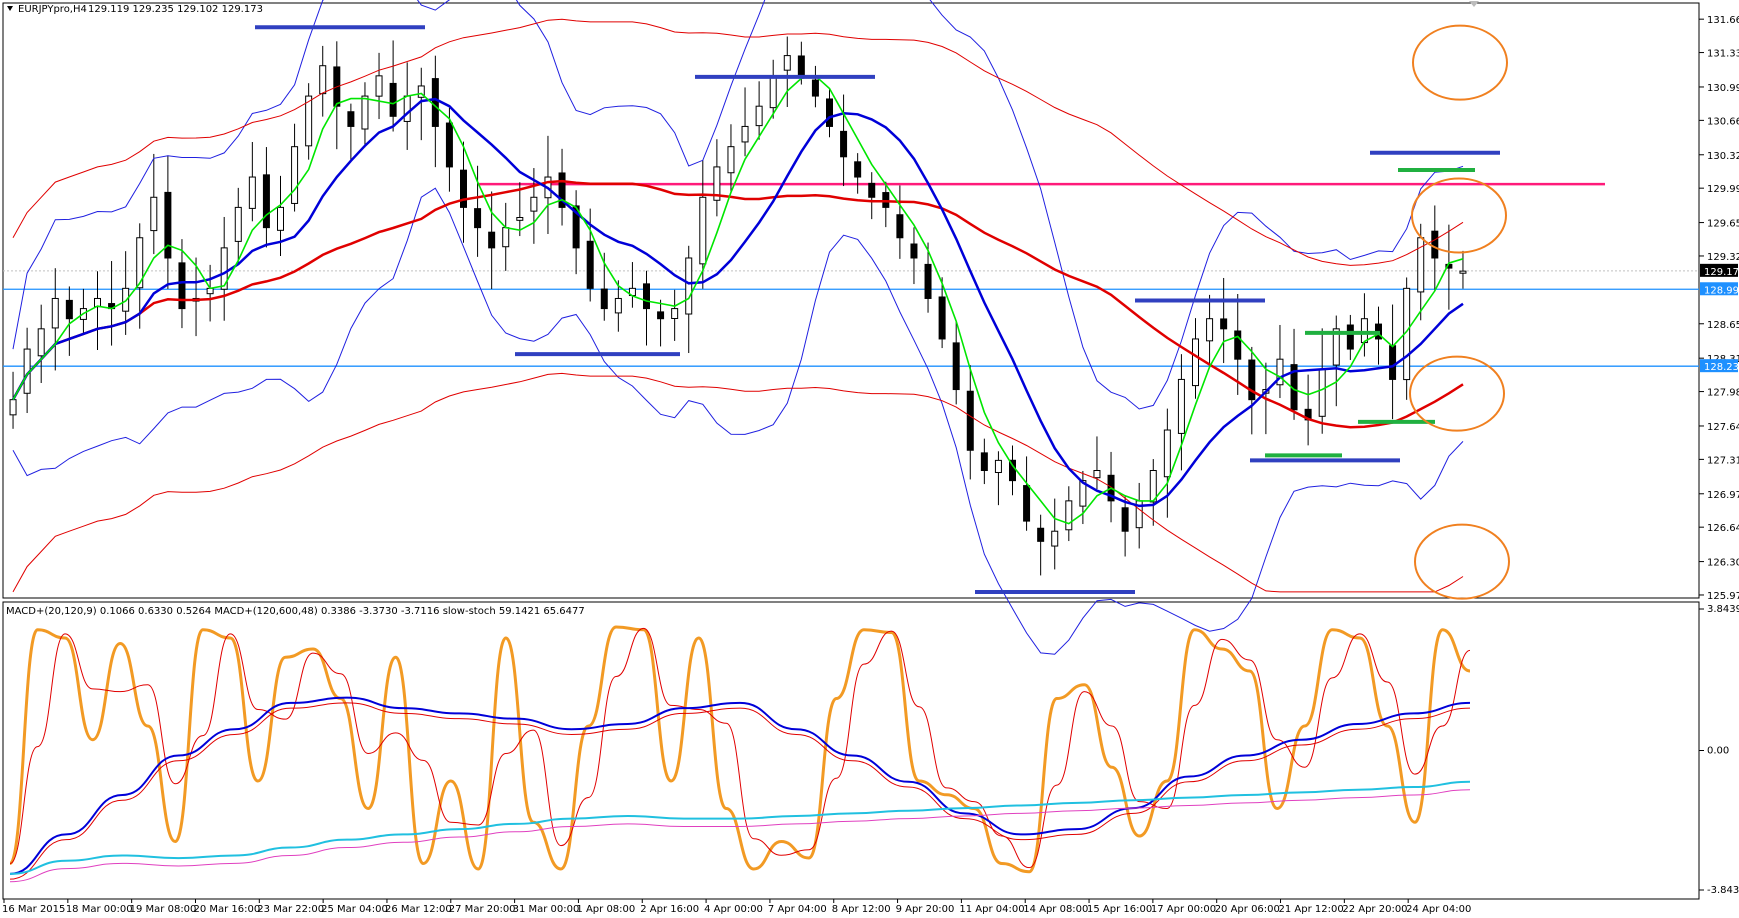 The width and height of the screenshot is (1739, 918). I want to click on macd-slow-main-line, so click(740, 827).